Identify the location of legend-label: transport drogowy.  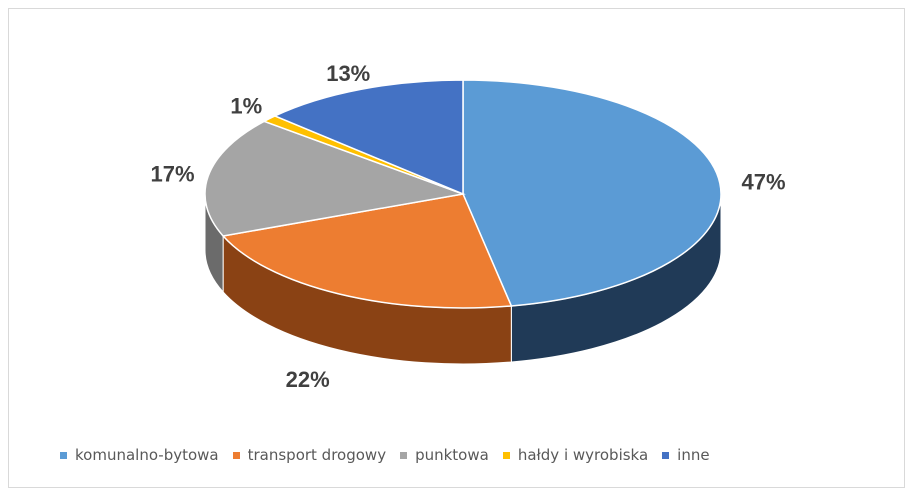
(317, 455).